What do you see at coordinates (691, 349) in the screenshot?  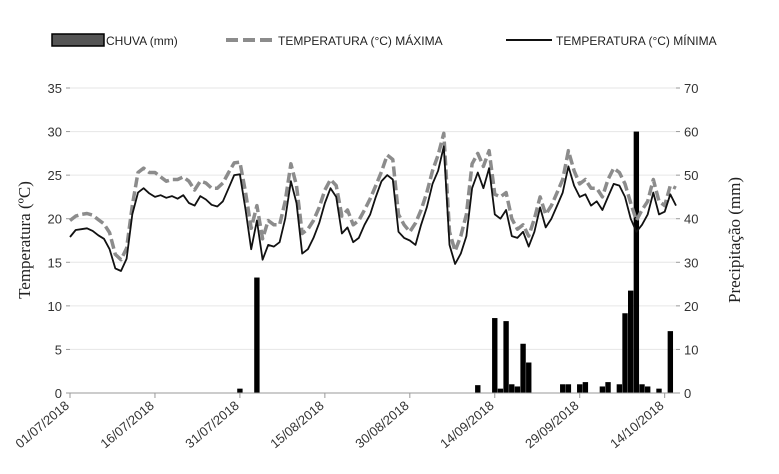 I see `y-right-tick-label: 10` at bounding box center [691, 349].